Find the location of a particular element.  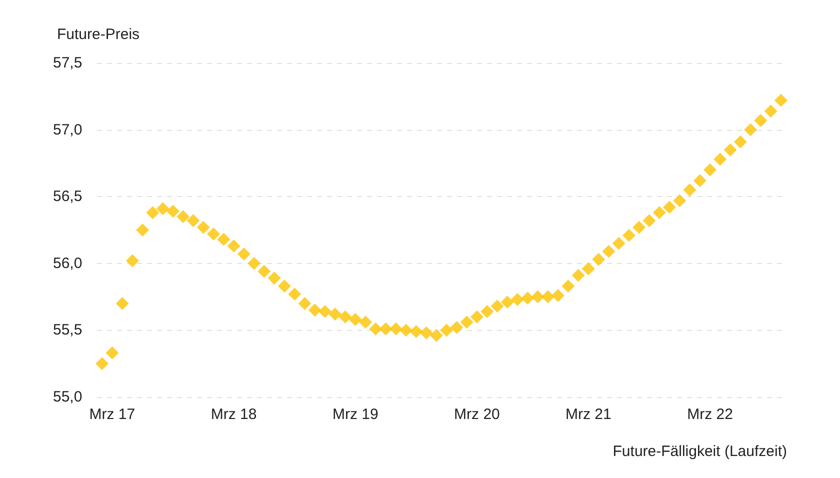

x-tick-label: Mrz 22 is located at coordinates (710, 414).